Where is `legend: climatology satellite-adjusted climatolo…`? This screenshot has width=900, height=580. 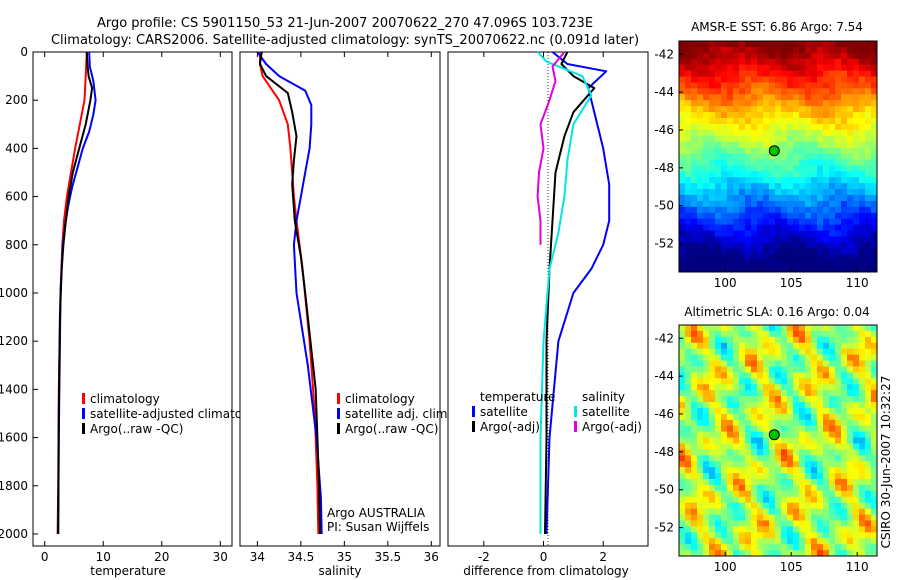
legend: climatology satellite-adjusted climatolo… is located at coordinates (175, 414).